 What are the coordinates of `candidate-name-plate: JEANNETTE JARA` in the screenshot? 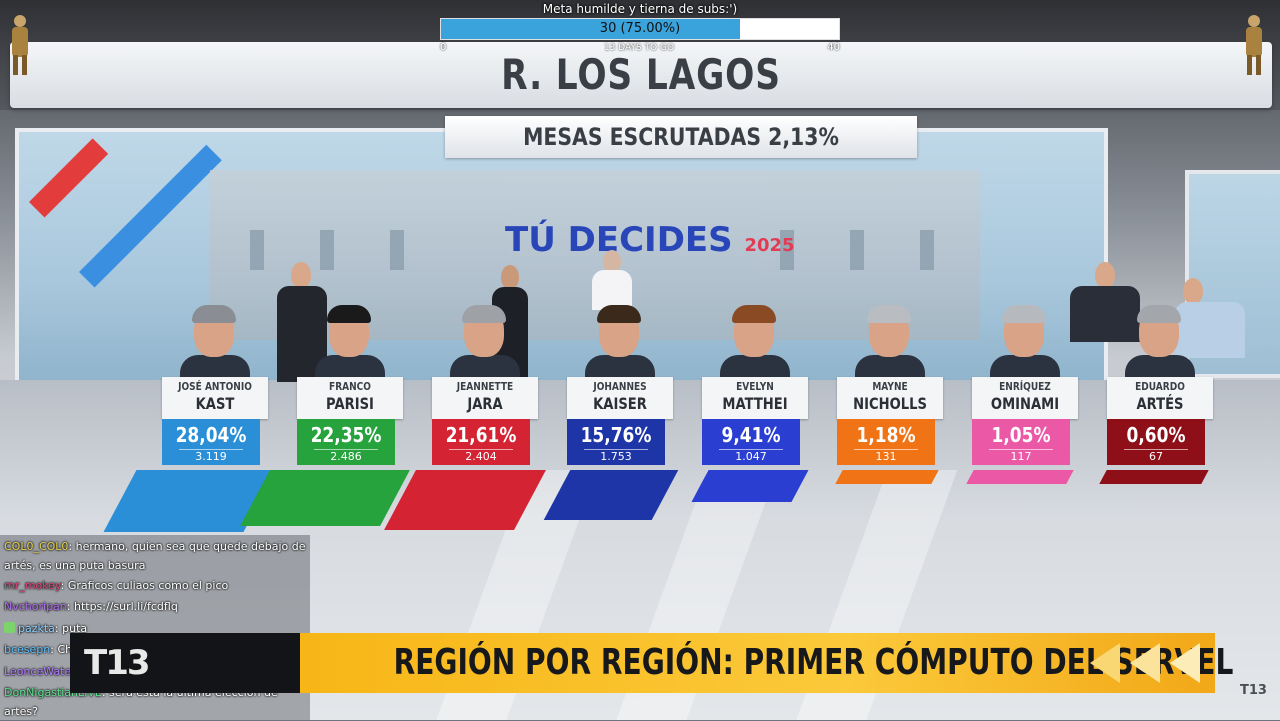 It's located at (485, 398).